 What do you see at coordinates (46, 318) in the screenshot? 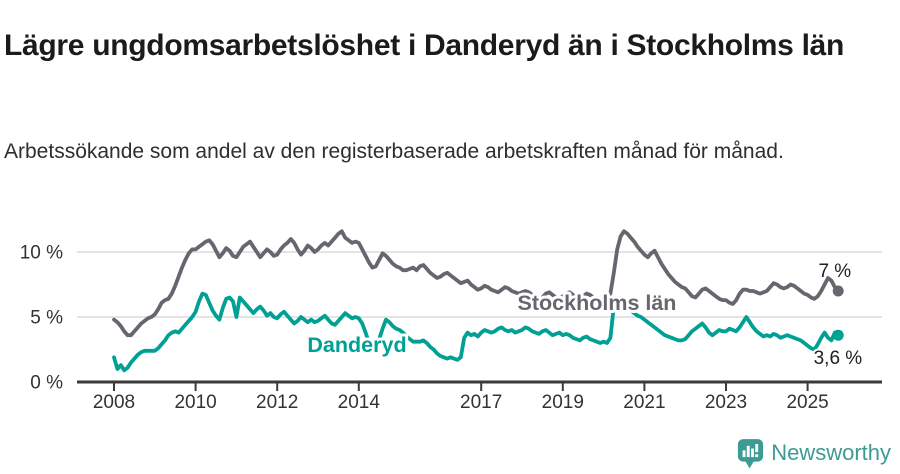
I see `y-tick-label: 5 %` at bounding box center [46, 318].